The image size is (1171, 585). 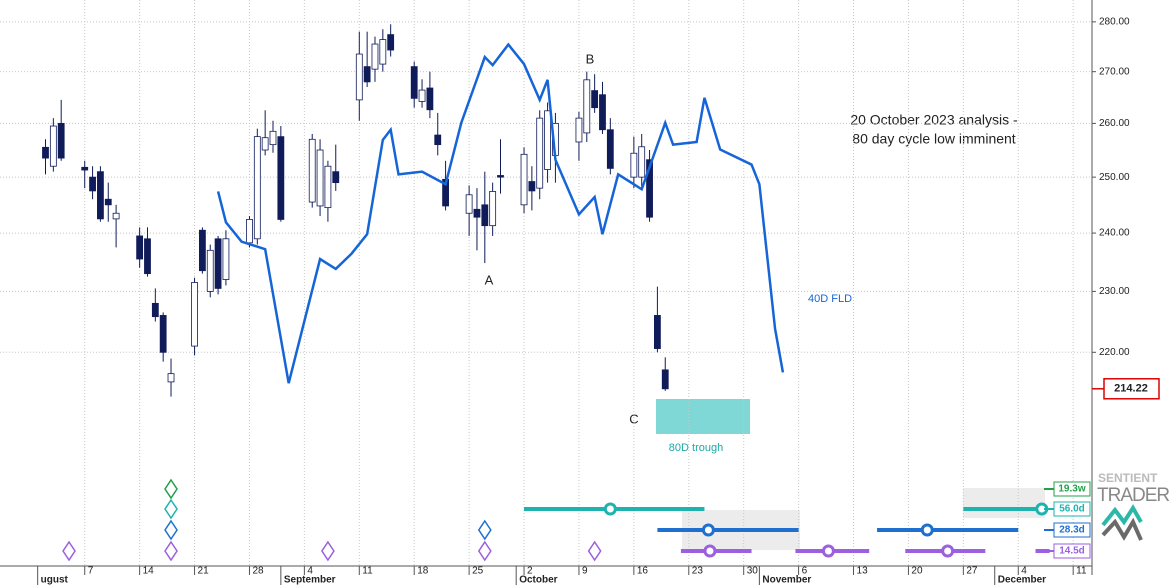 I want to click on x-tick-label: 13, so click(x=863, y=571).